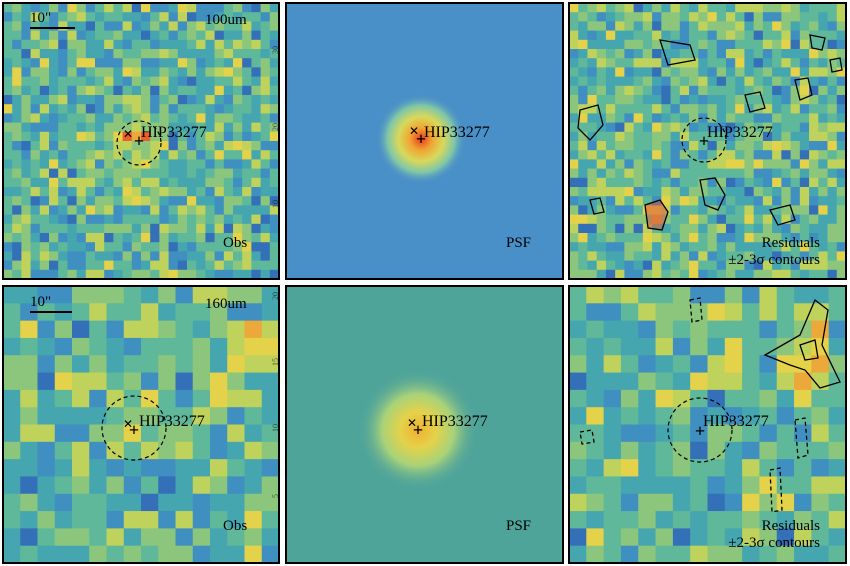  I want to click on band-label: 100um, so click(226, 20).